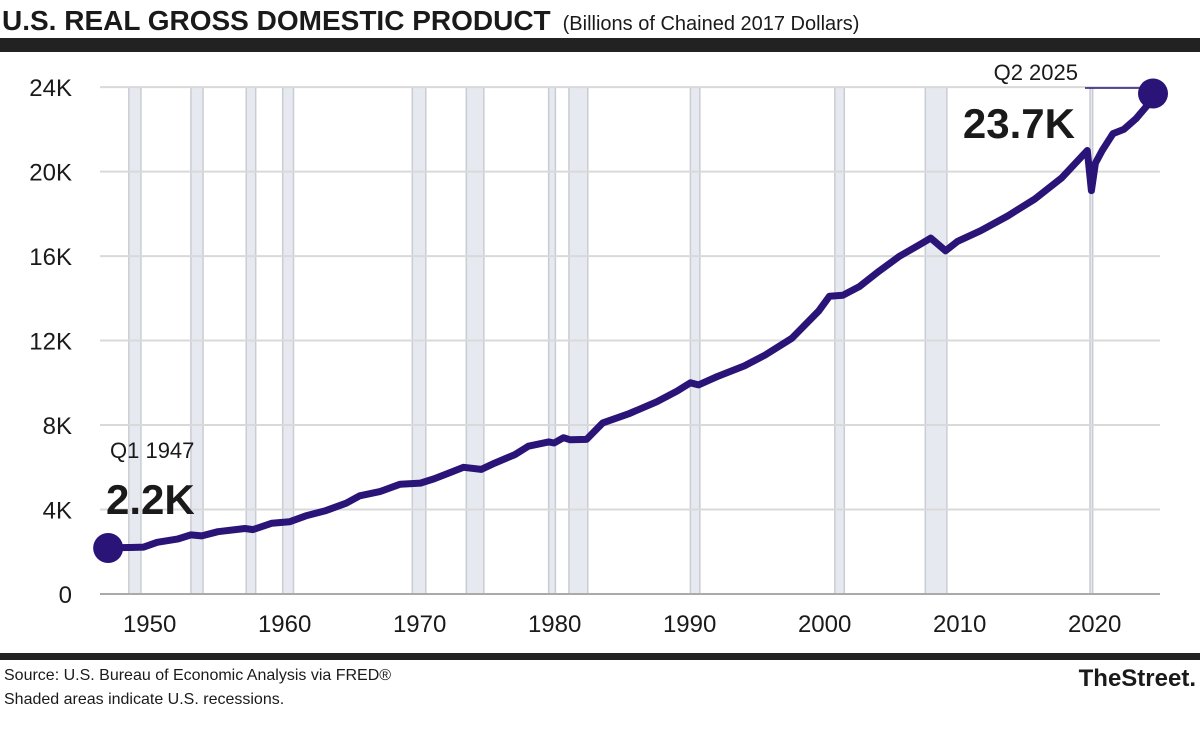 This screenshot has height=730, width=1200. Describe the element at coordinates (144, 699) in the screenshot. I see `recession-note: Shaded areas indicate U.S. recessions.` at that location.